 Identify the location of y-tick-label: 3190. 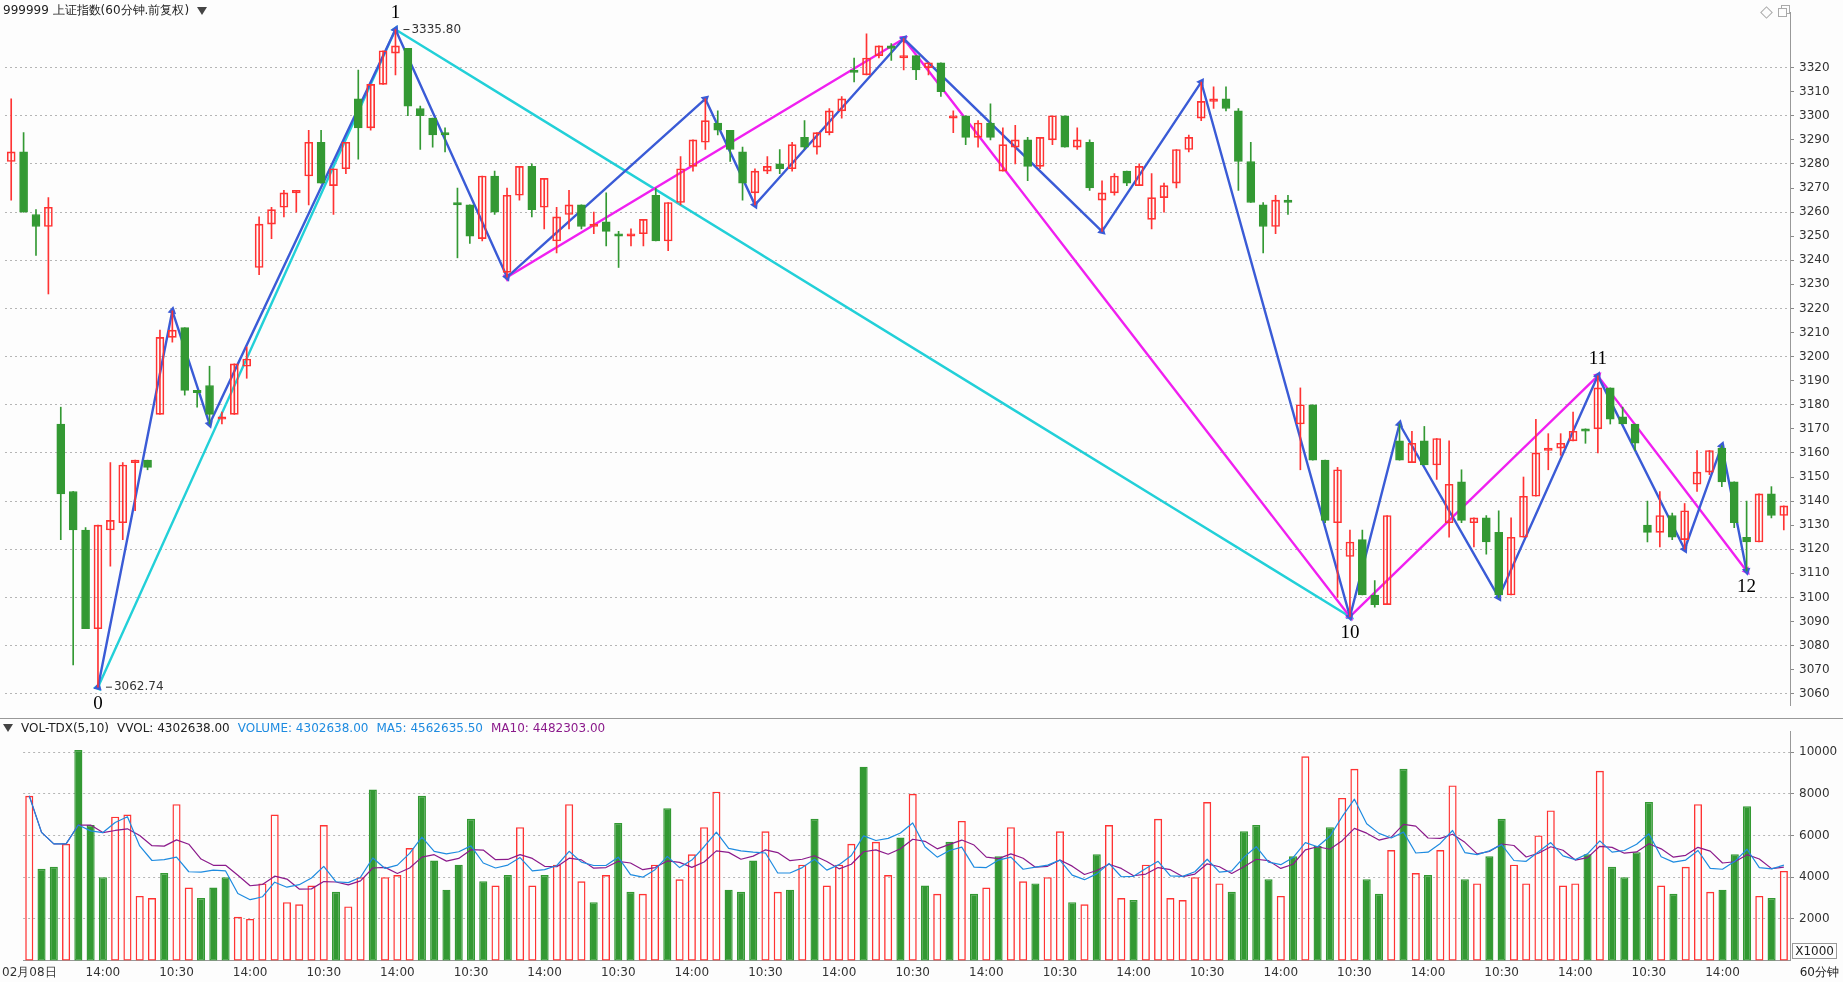
(1814, 379).